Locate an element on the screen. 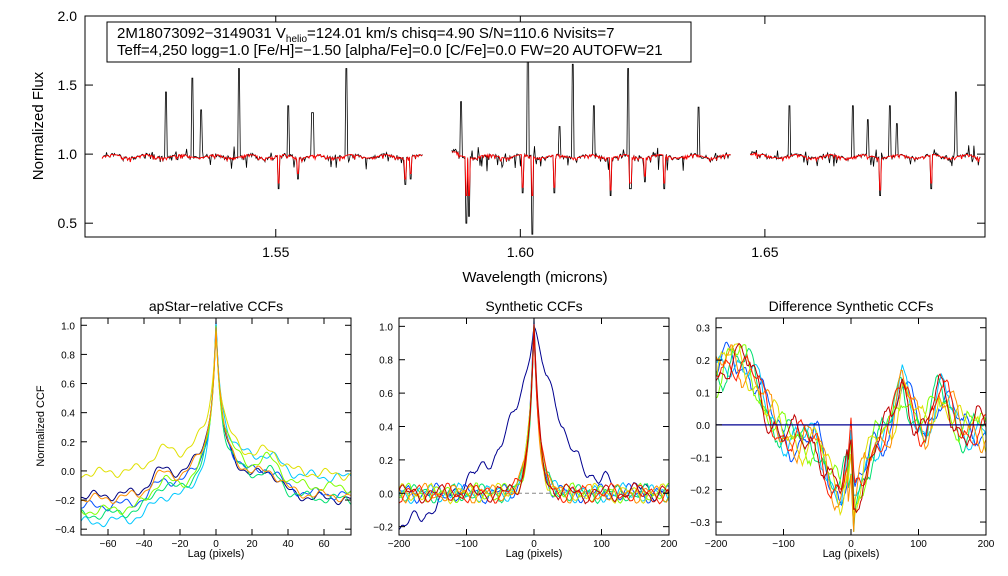 The image size is (1008, 576). difference-ccf-x-label: Lag (pixels) is located at coordinates (851, 554).